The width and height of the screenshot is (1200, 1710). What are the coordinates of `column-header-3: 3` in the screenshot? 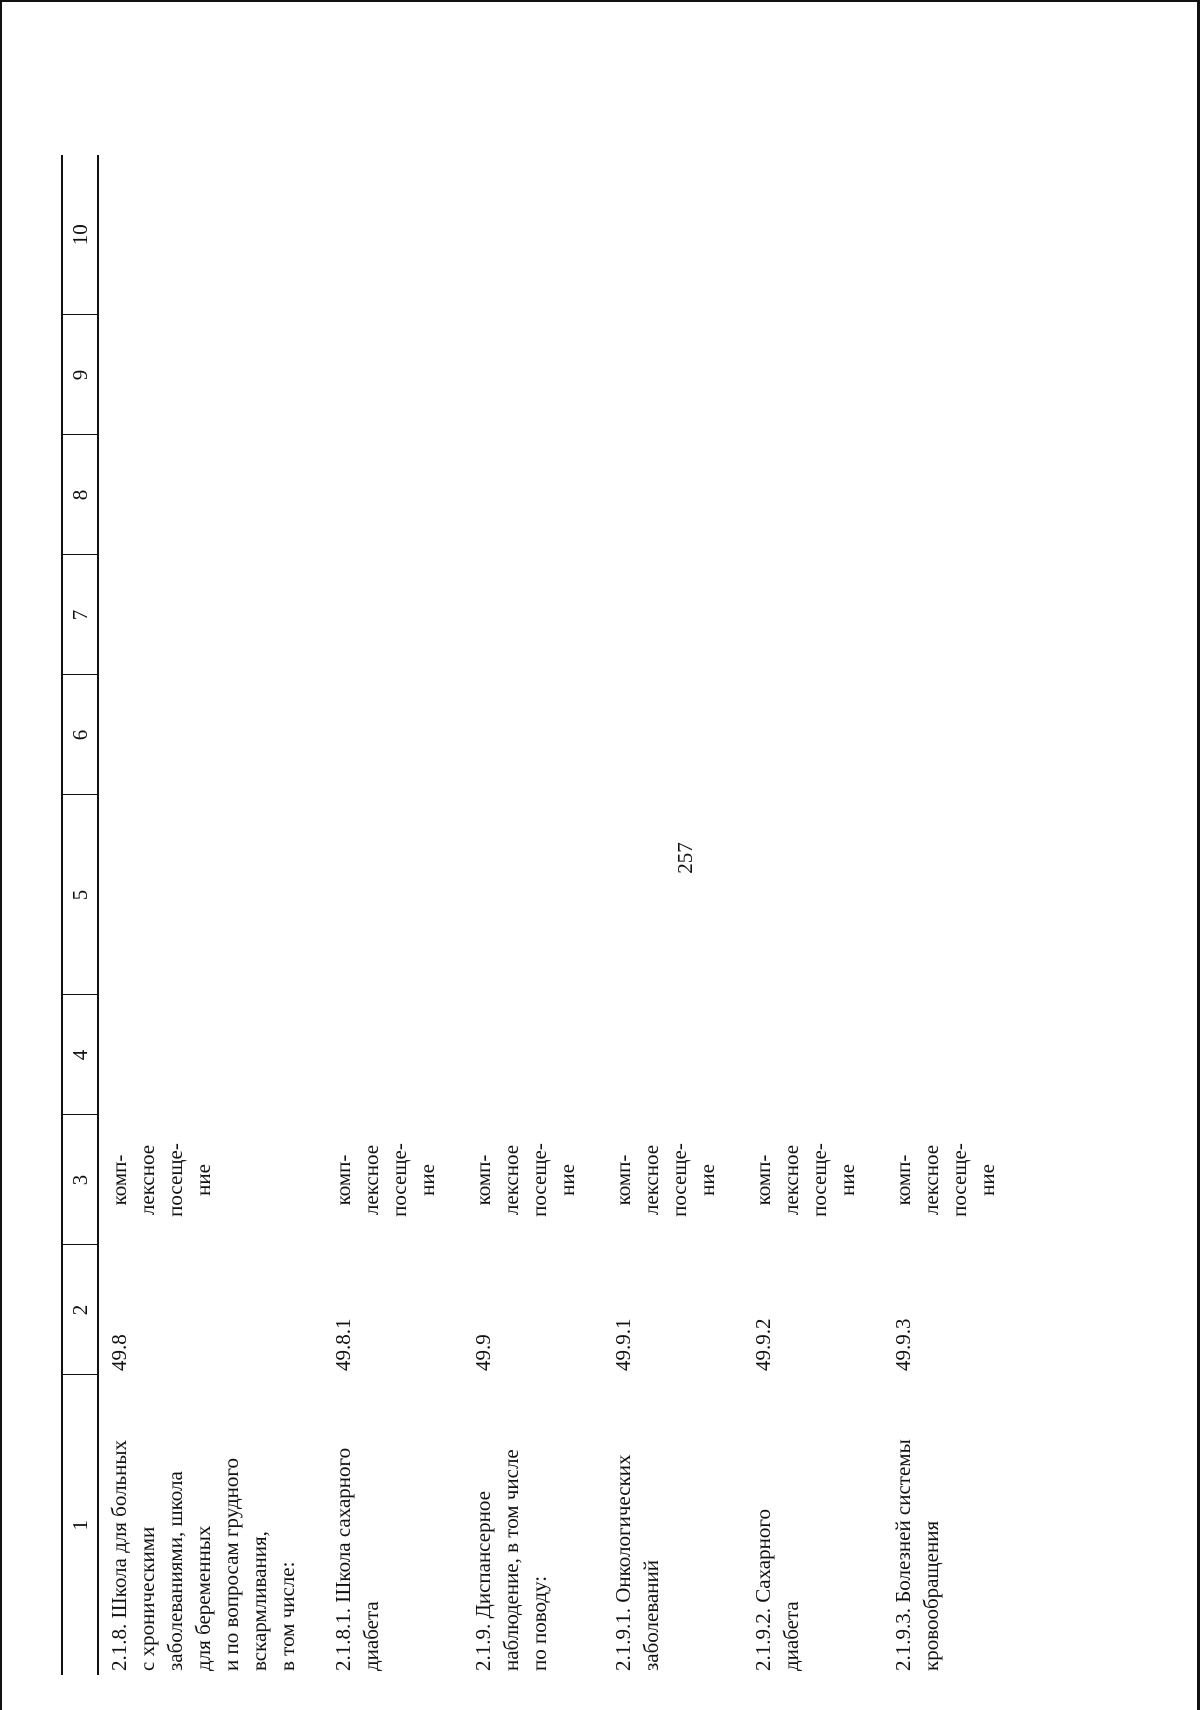 It's located at (80, 1180).